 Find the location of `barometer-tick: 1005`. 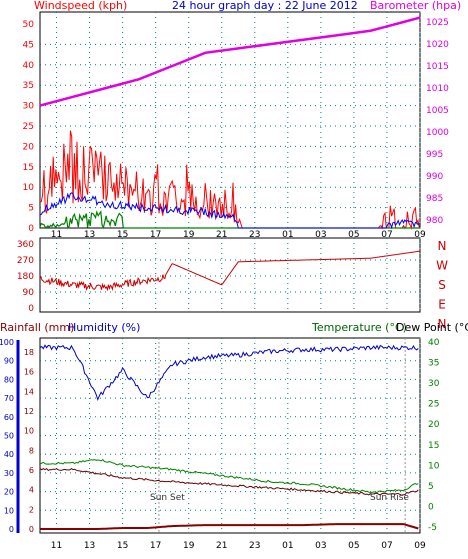

barometer-tick: 1005 is located at coordinates (437, 111).